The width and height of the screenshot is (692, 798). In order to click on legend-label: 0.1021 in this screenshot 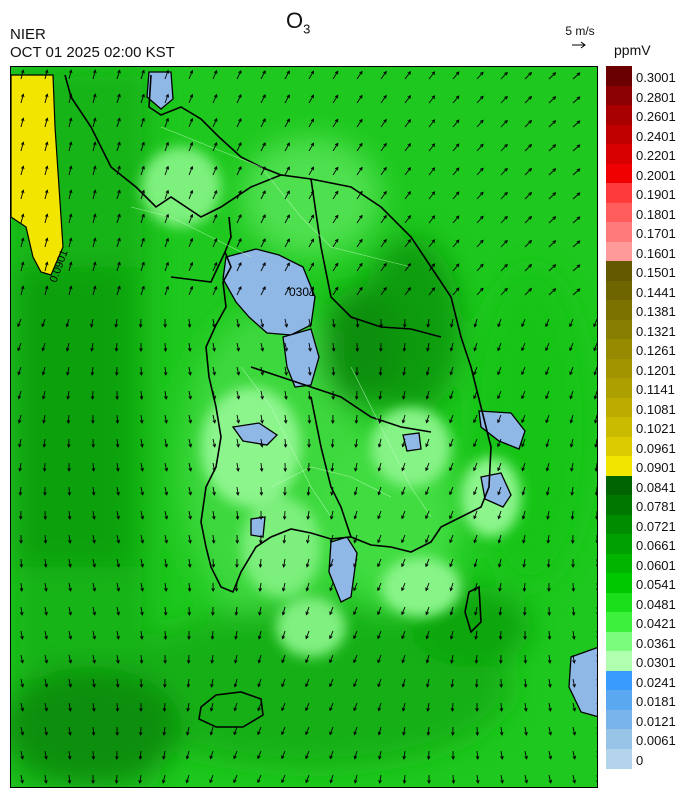, I will do `click(656, 429)`.